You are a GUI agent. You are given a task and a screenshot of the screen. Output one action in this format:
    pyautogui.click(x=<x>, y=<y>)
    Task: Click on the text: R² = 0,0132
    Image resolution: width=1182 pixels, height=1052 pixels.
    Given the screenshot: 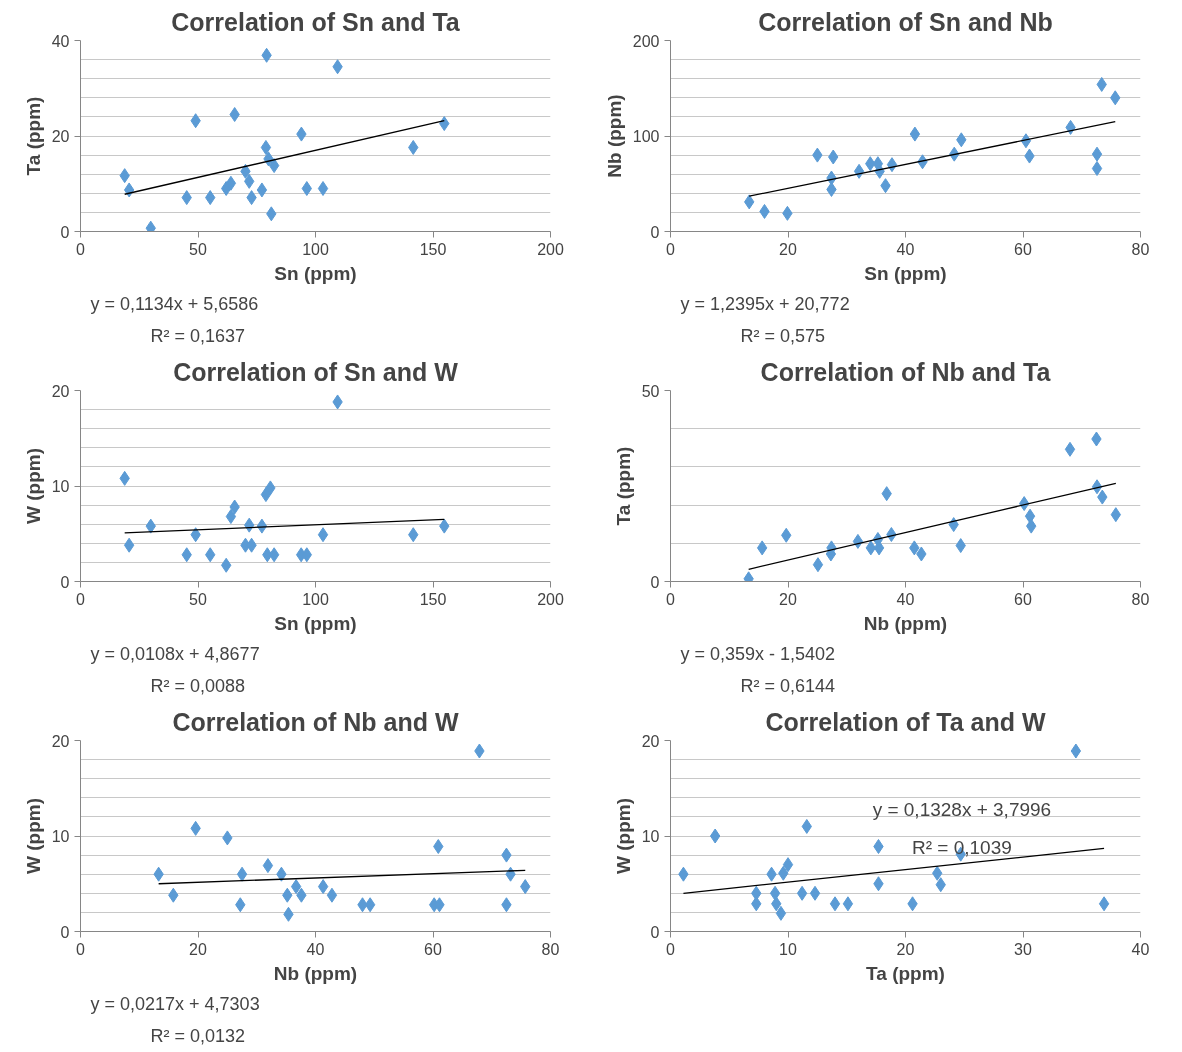 What is the action you would take?
    pyautogui.click(x=198, y=1035)
    